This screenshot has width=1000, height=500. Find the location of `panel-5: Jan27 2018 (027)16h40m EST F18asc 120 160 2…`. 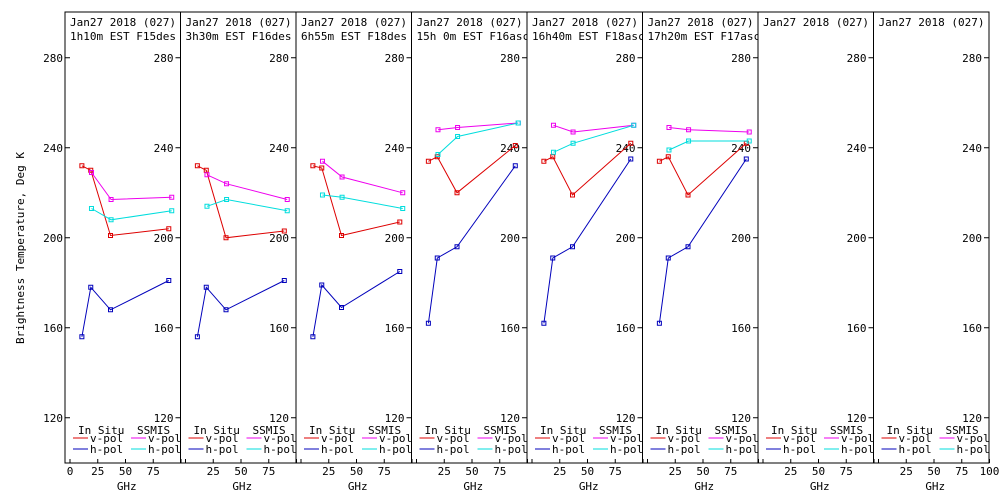

panel-5: Jan27 2018 (027)16h40m EST F18asc 120 160 2… is located at coordinates (585, 252).